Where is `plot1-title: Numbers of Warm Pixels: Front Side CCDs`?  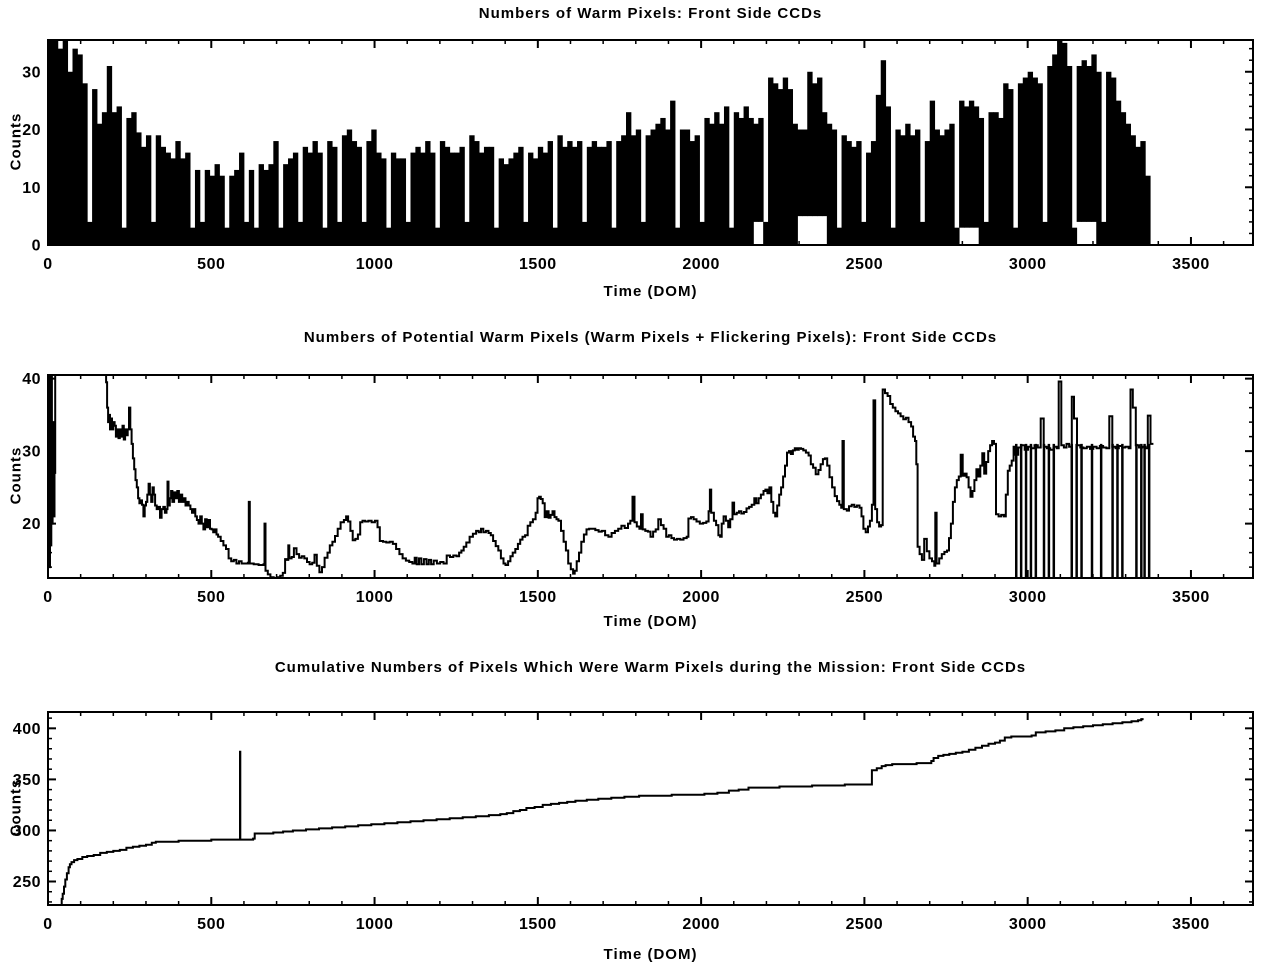
plot1-title: Numbers of Warm Pixels: Front Side CCDs is located at coordinates (650, 13).